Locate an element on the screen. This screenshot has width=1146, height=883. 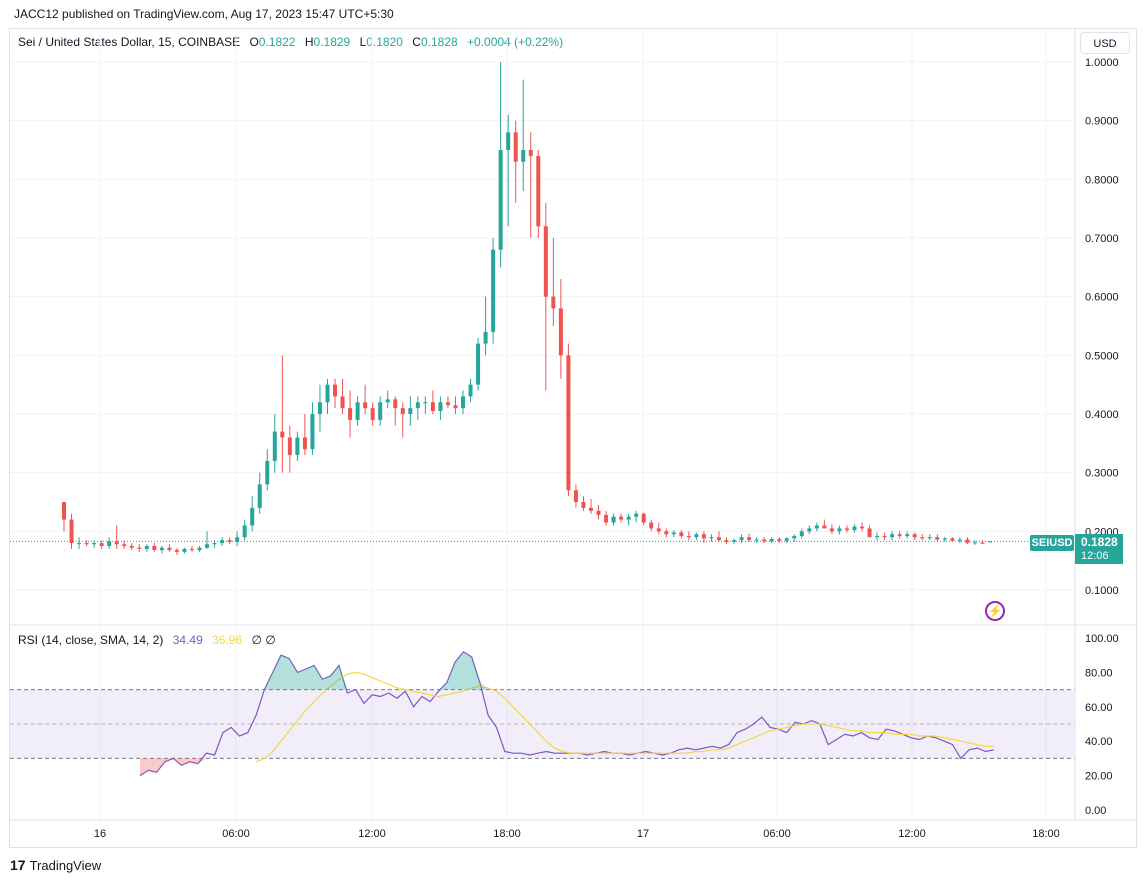
rsi-value: 34.49 is located at coordinates (187, 640).